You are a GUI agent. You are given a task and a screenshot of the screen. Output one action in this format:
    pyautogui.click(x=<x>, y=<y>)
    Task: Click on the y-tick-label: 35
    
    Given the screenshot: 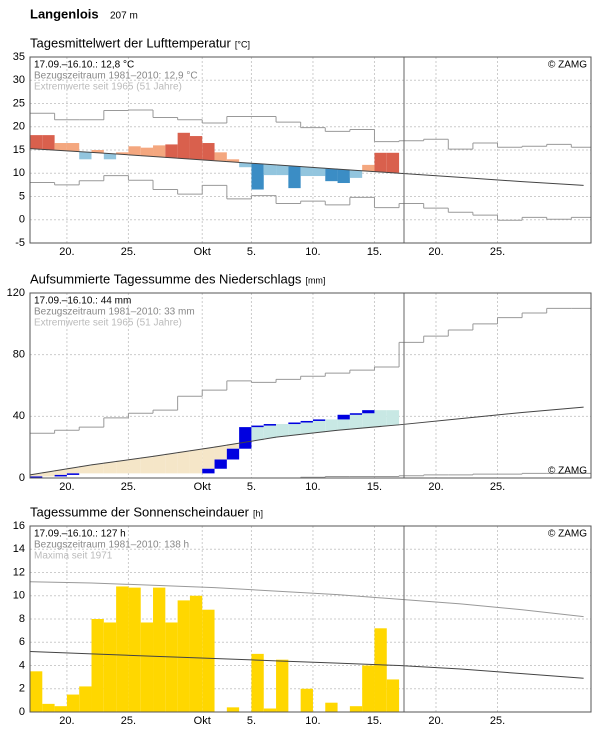 What is the action you would take?
    pyautogui.click(x=19, y=57)
    